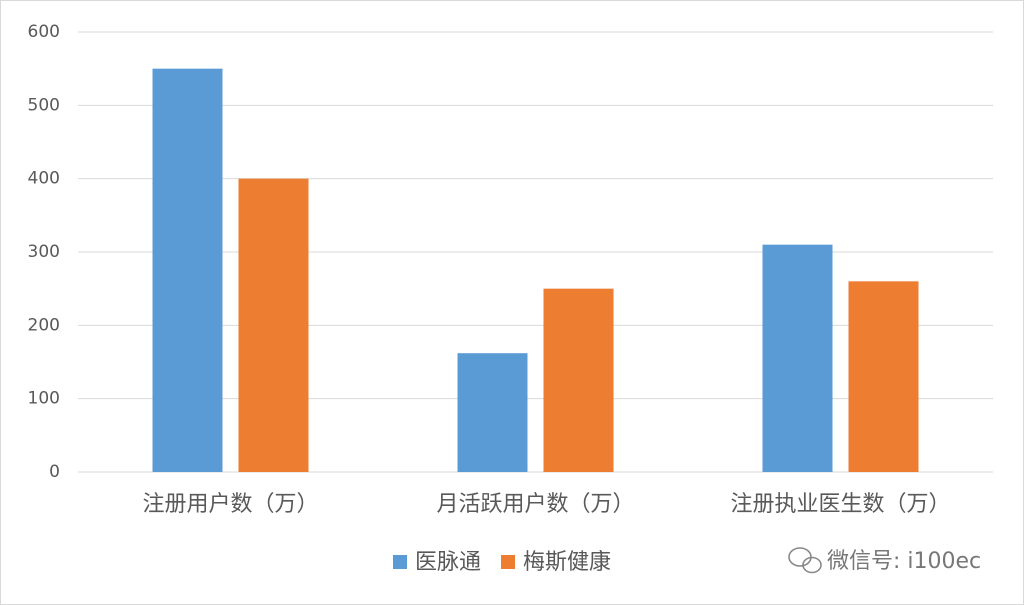  I want to click on y-tick-label: 600, so click(44, 32).